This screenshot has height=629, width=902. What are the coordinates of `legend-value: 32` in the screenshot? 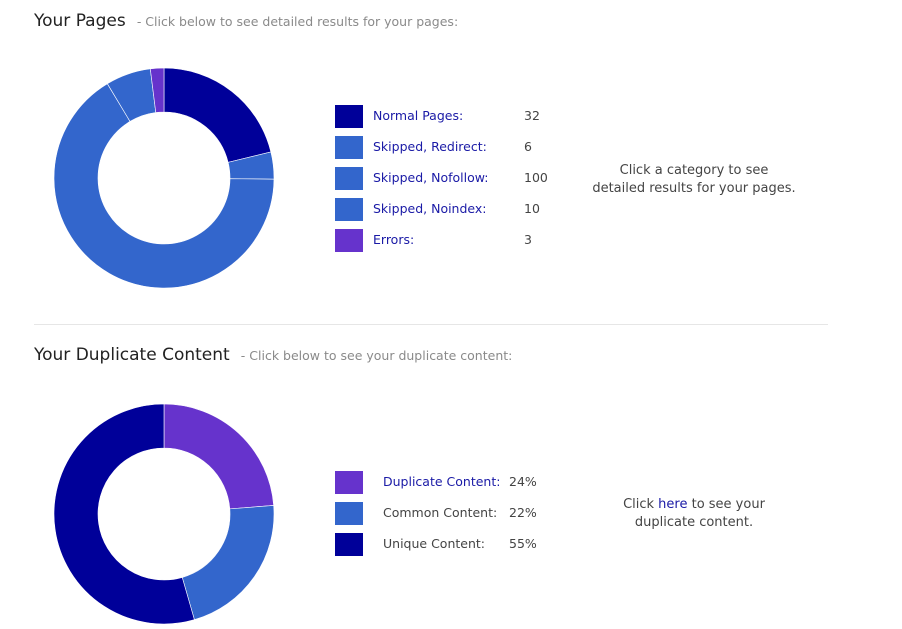 It's located at (532, 115).